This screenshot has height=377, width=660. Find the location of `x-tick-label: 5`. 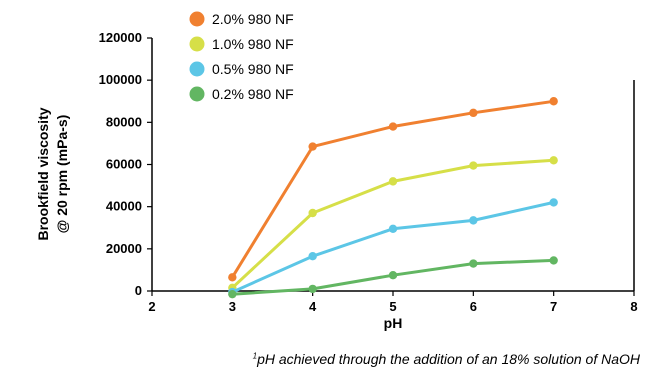

x-tick-label: 5 is located at coordinates (392, 306).